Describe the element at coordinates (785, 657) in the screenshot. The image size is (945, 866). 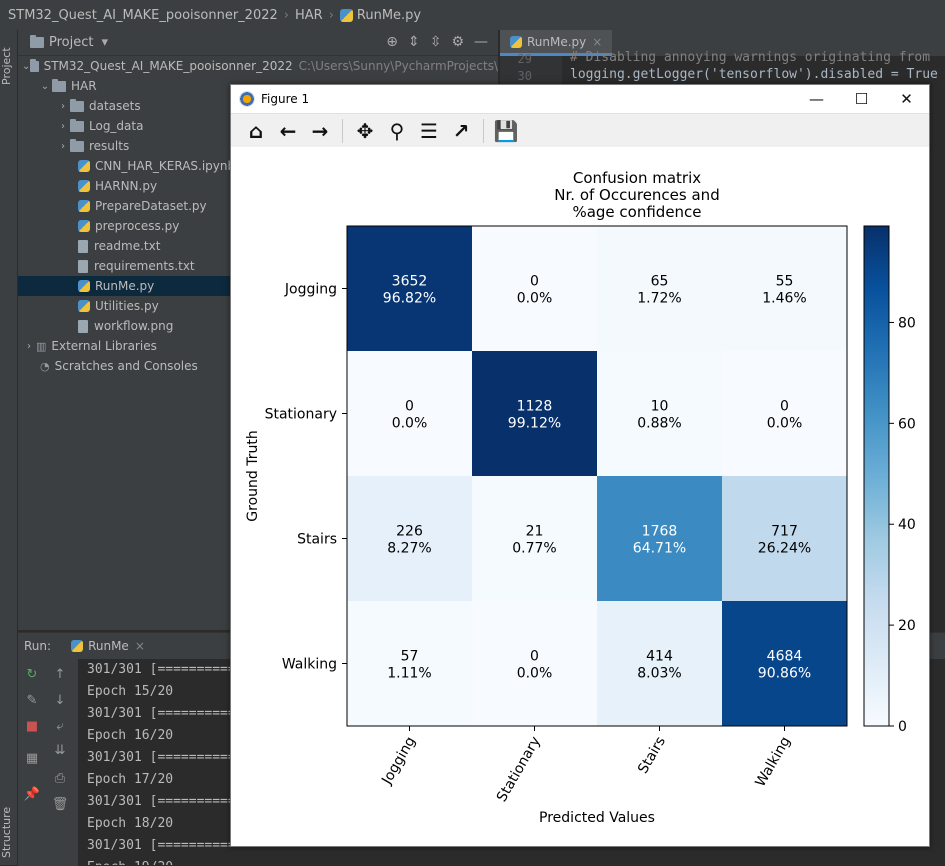
I see `cell-count-label: 4684` at that location.